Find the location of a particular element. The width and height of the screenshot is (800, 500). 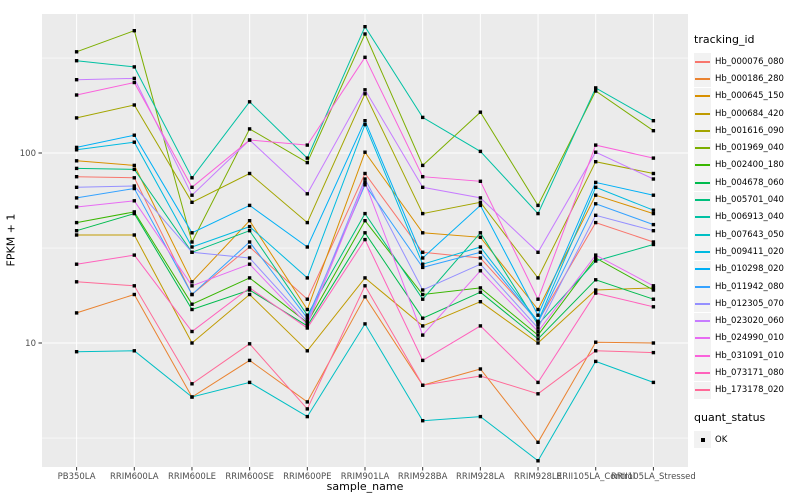

legend-item-label: Hb_011942_080 is located at coordinates (749, 286).